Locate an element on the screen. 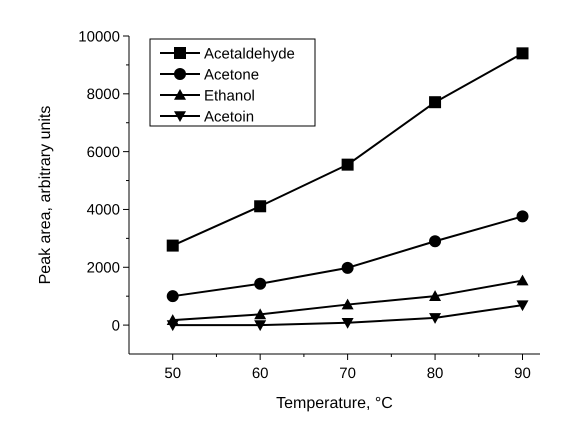  x-axis-title: Temperature, °C is located at coordinates (334, 403).